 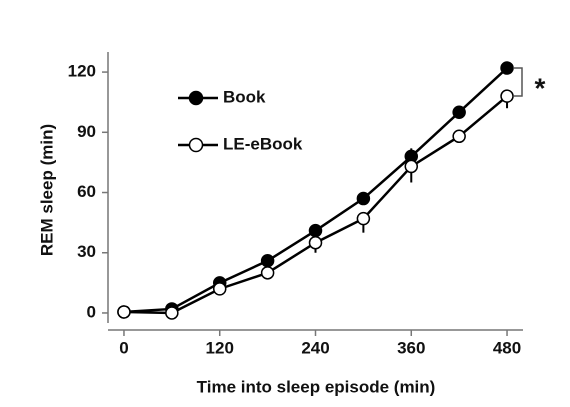 I want to click on y-axis-label: REM sleep (min), so click(x=46, y=190).